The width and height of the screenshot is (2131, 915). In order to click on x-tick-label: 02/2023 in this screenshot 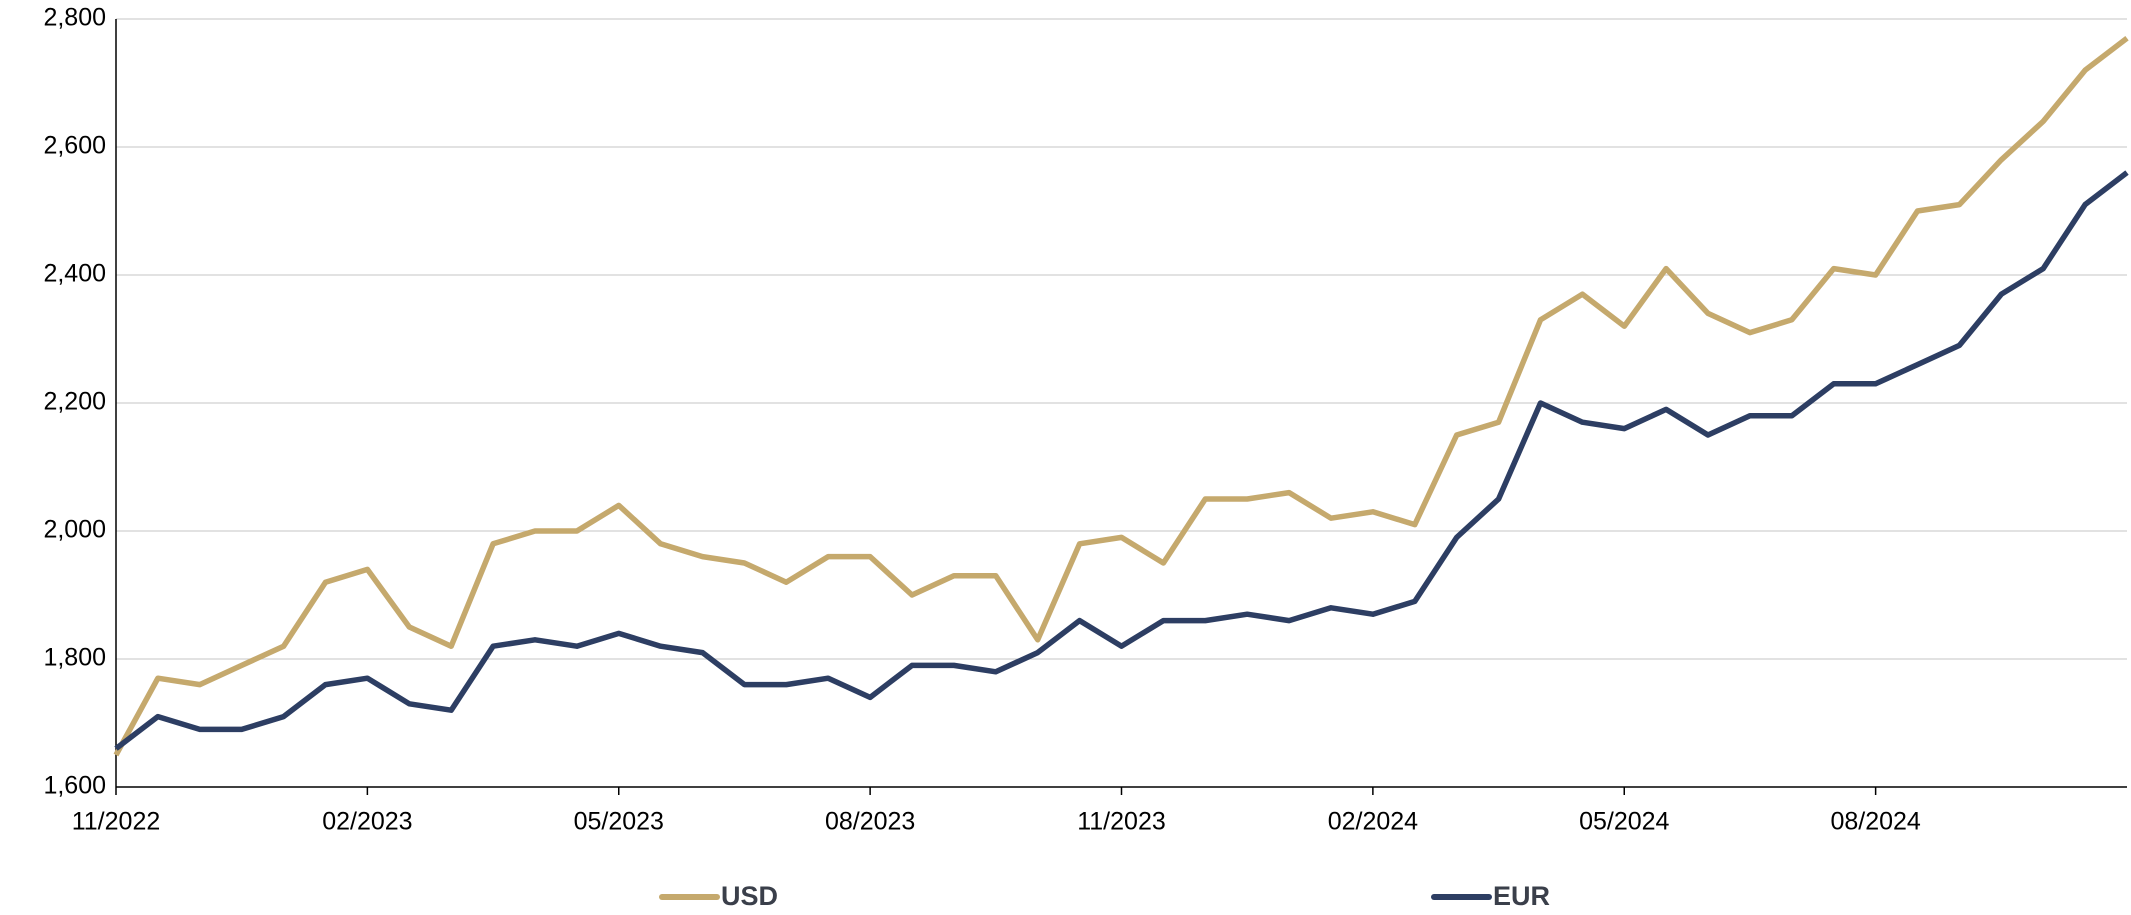, I will do `click(367, 822)`.